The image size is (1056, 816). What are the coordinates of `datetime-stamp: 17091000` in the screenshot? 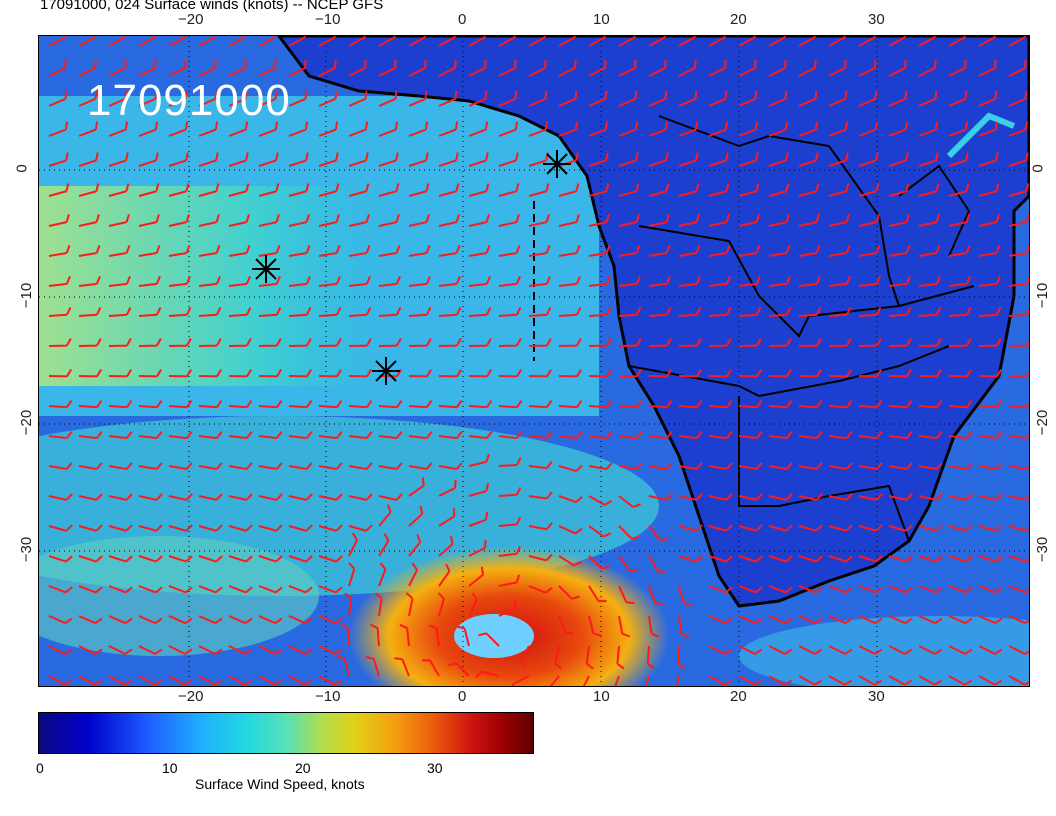 It's located at (189, 100).